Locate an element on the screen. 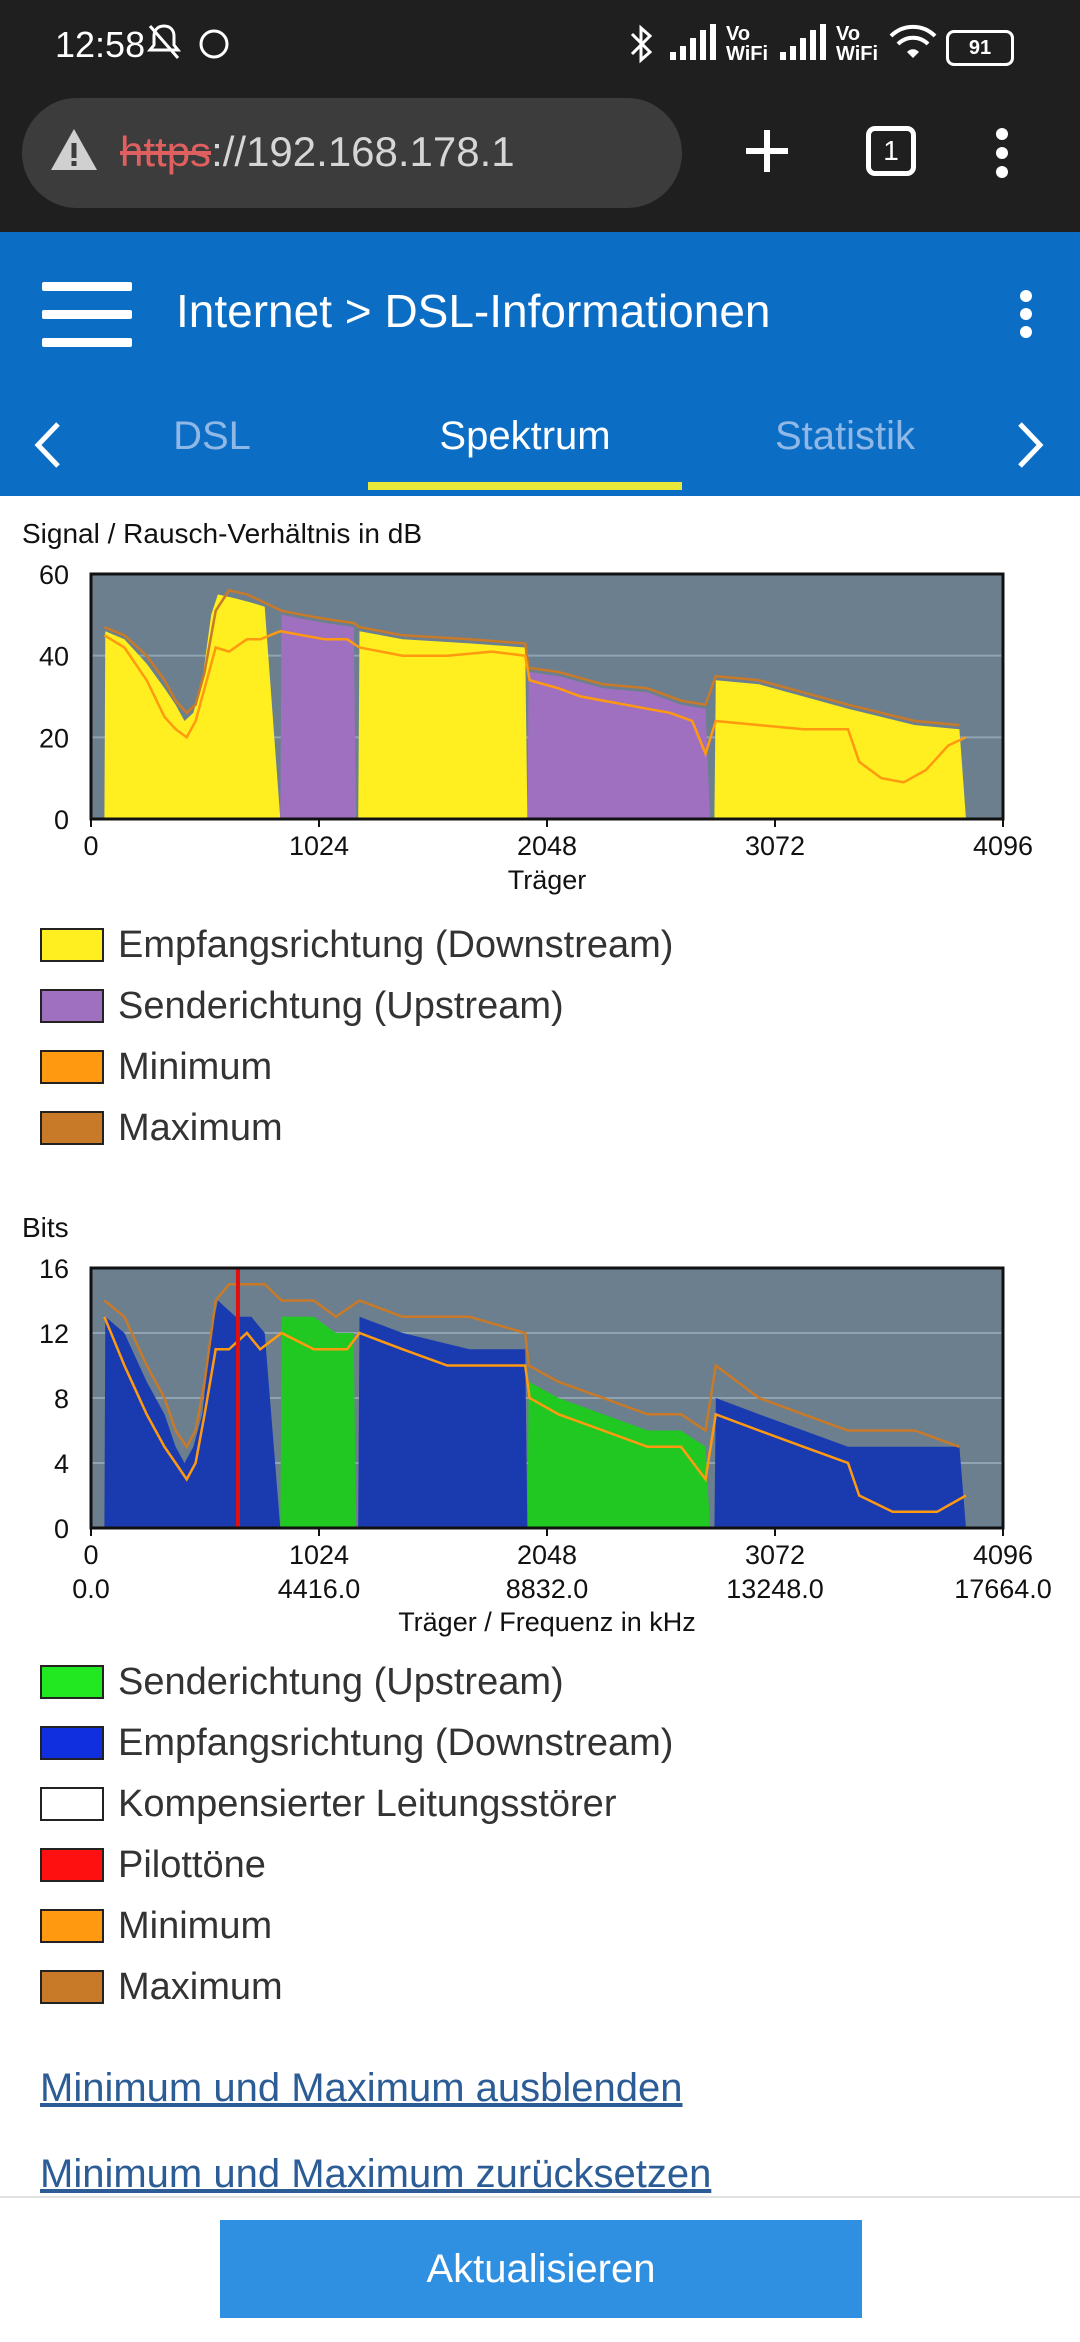 This screenshot has height=2342, width=1080. breadcrumb-parent: Internet is located at coordinates (254, 311).